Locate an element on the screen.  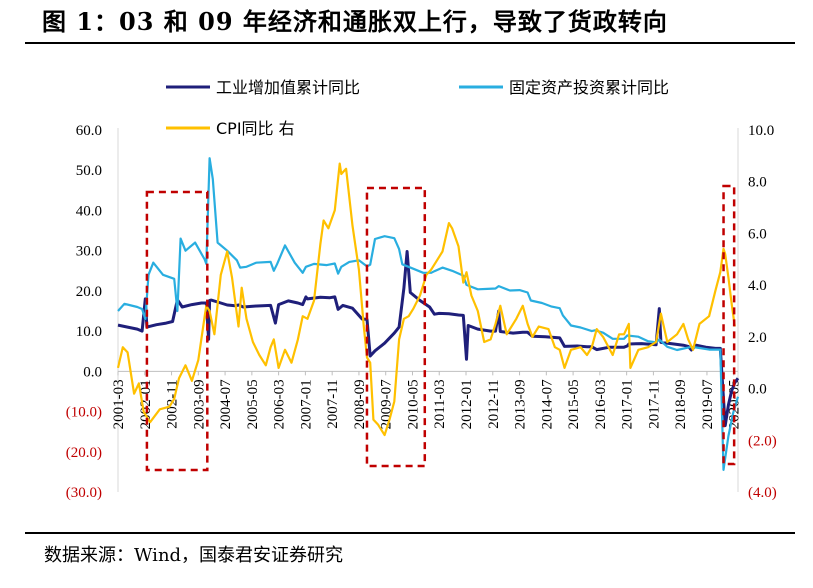
x-tick-label: 2018-09 is located at coordinates (681, 404).